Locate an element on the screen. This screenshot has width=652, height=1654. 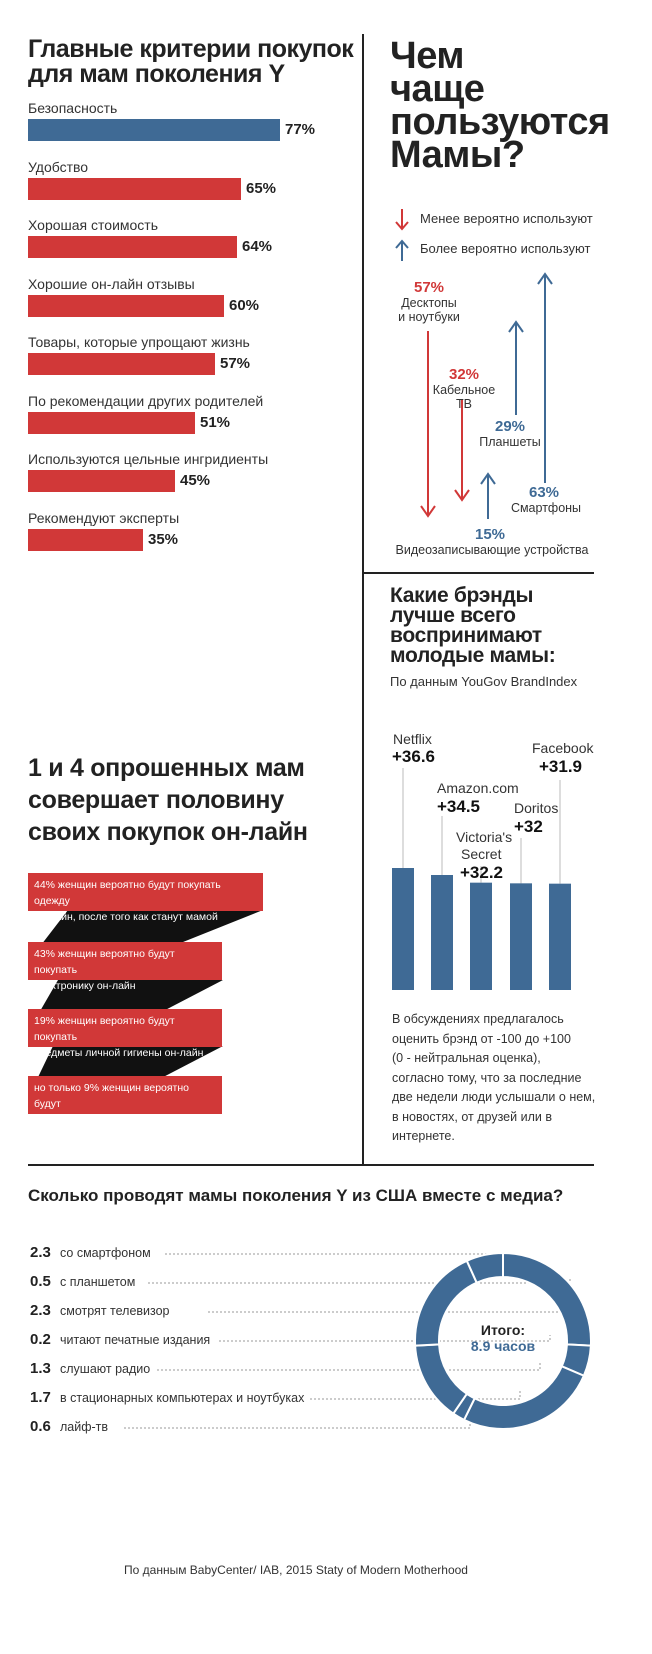
brands-note-line4: согласно тому, что за последние is located at coordinates (487, 1077).